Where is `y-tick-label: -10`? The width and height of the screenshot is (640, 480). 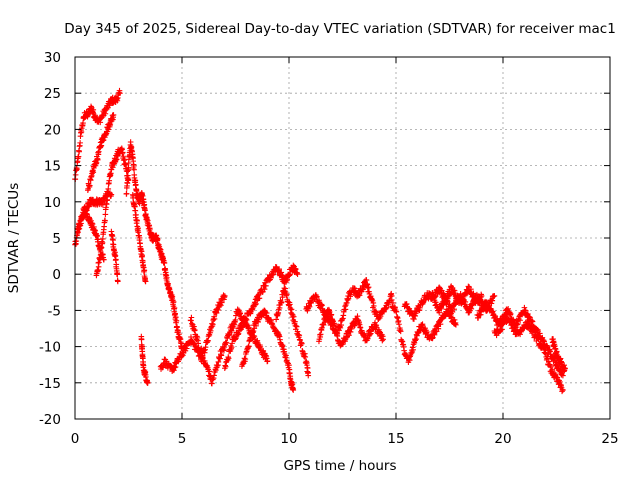
y-tick-label: -10 is located at coordinates (50, 348).